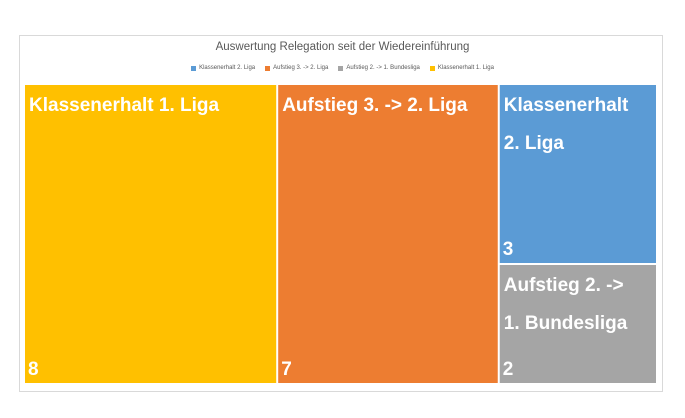 This screenshot has width=685, height=418. What do you see at coordinates (508, 249) in the screenshot?
I see `treemap-tile-value: 3` at bounding box center [508, 249].